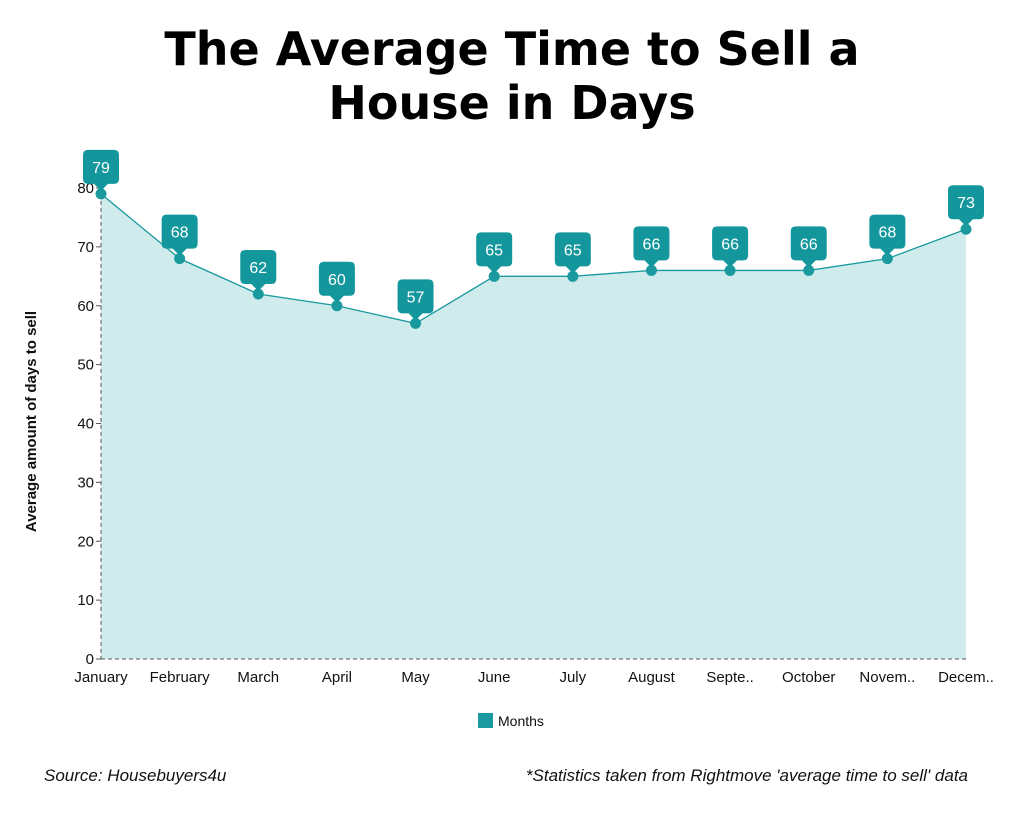 Image resolution: width=1024 pixels, height=827 pixels. I want to click on data-label: 57, so click(416, 297).